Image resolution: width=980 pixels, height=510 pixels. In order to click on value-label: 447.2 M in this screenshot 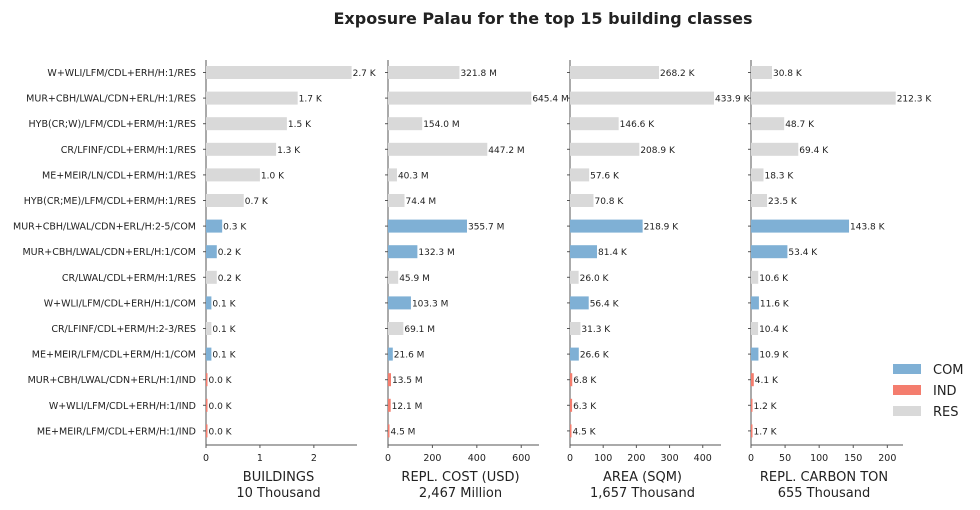, I will do `click(506, 151)`.